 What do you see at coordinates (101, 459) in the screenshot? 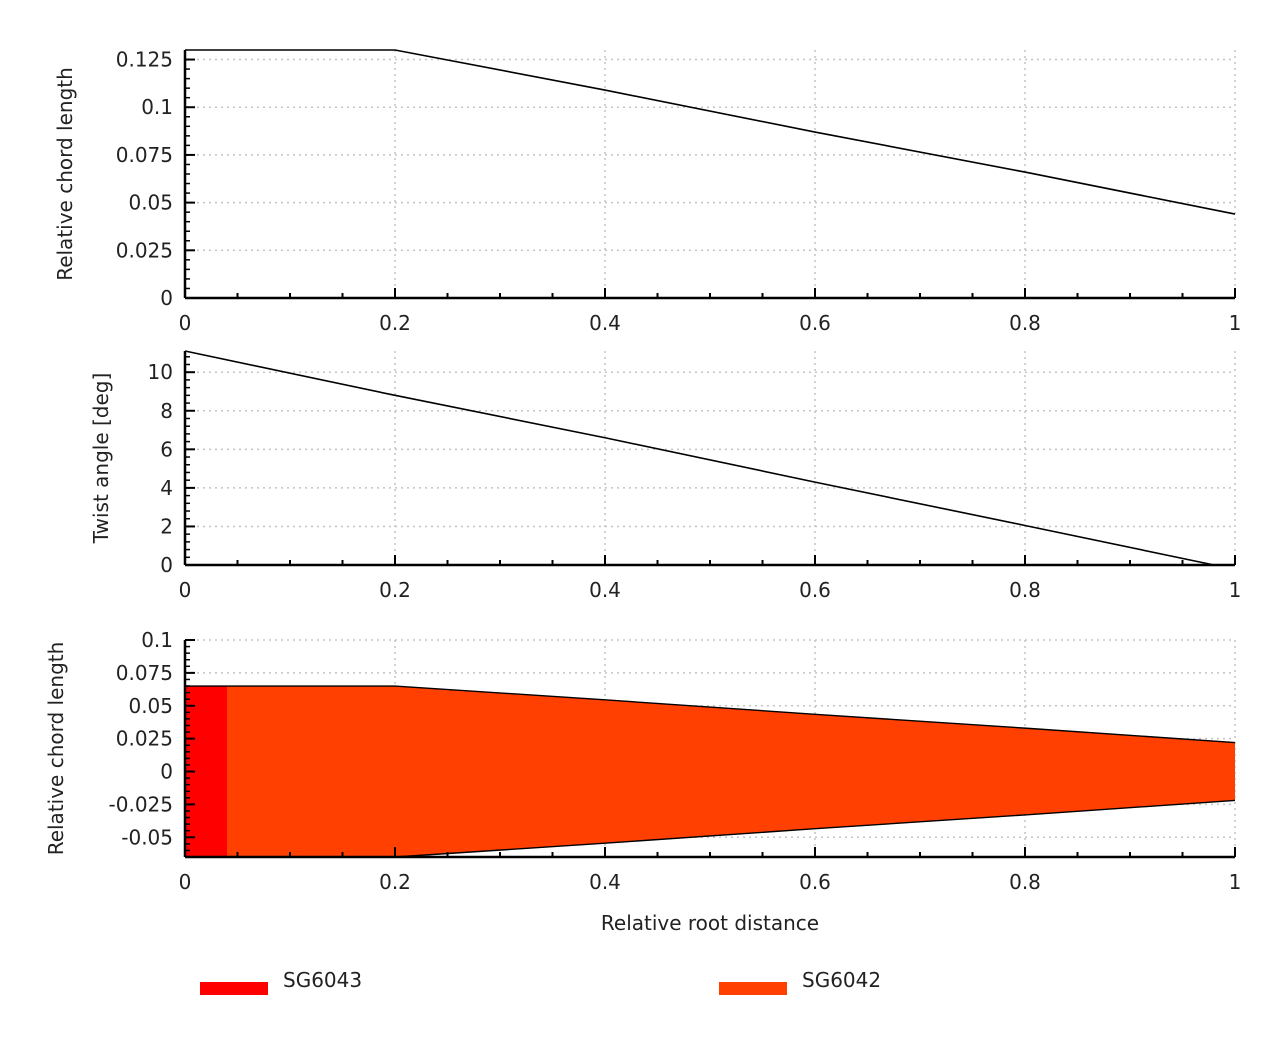
I see `y-axis-label: Twist angle [deg]` at bounding box center [101, 459].